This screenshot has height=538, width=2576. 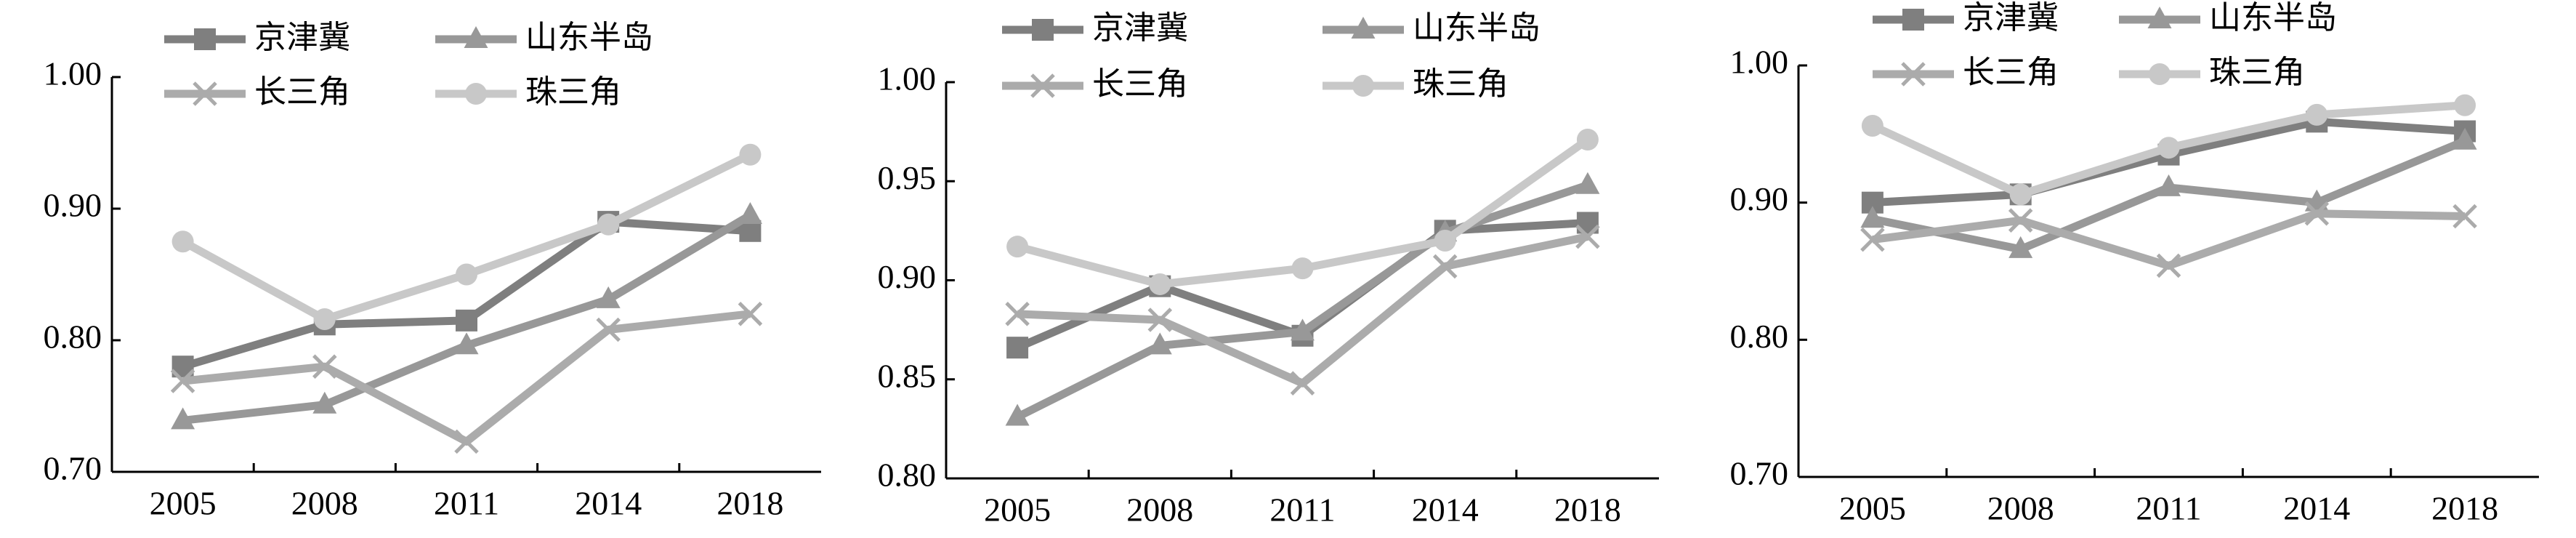 What do you see at coordinates (907, 376) in the screenshot?
I see `y-tick-label: 0.85` at bounding box center [907, 376].